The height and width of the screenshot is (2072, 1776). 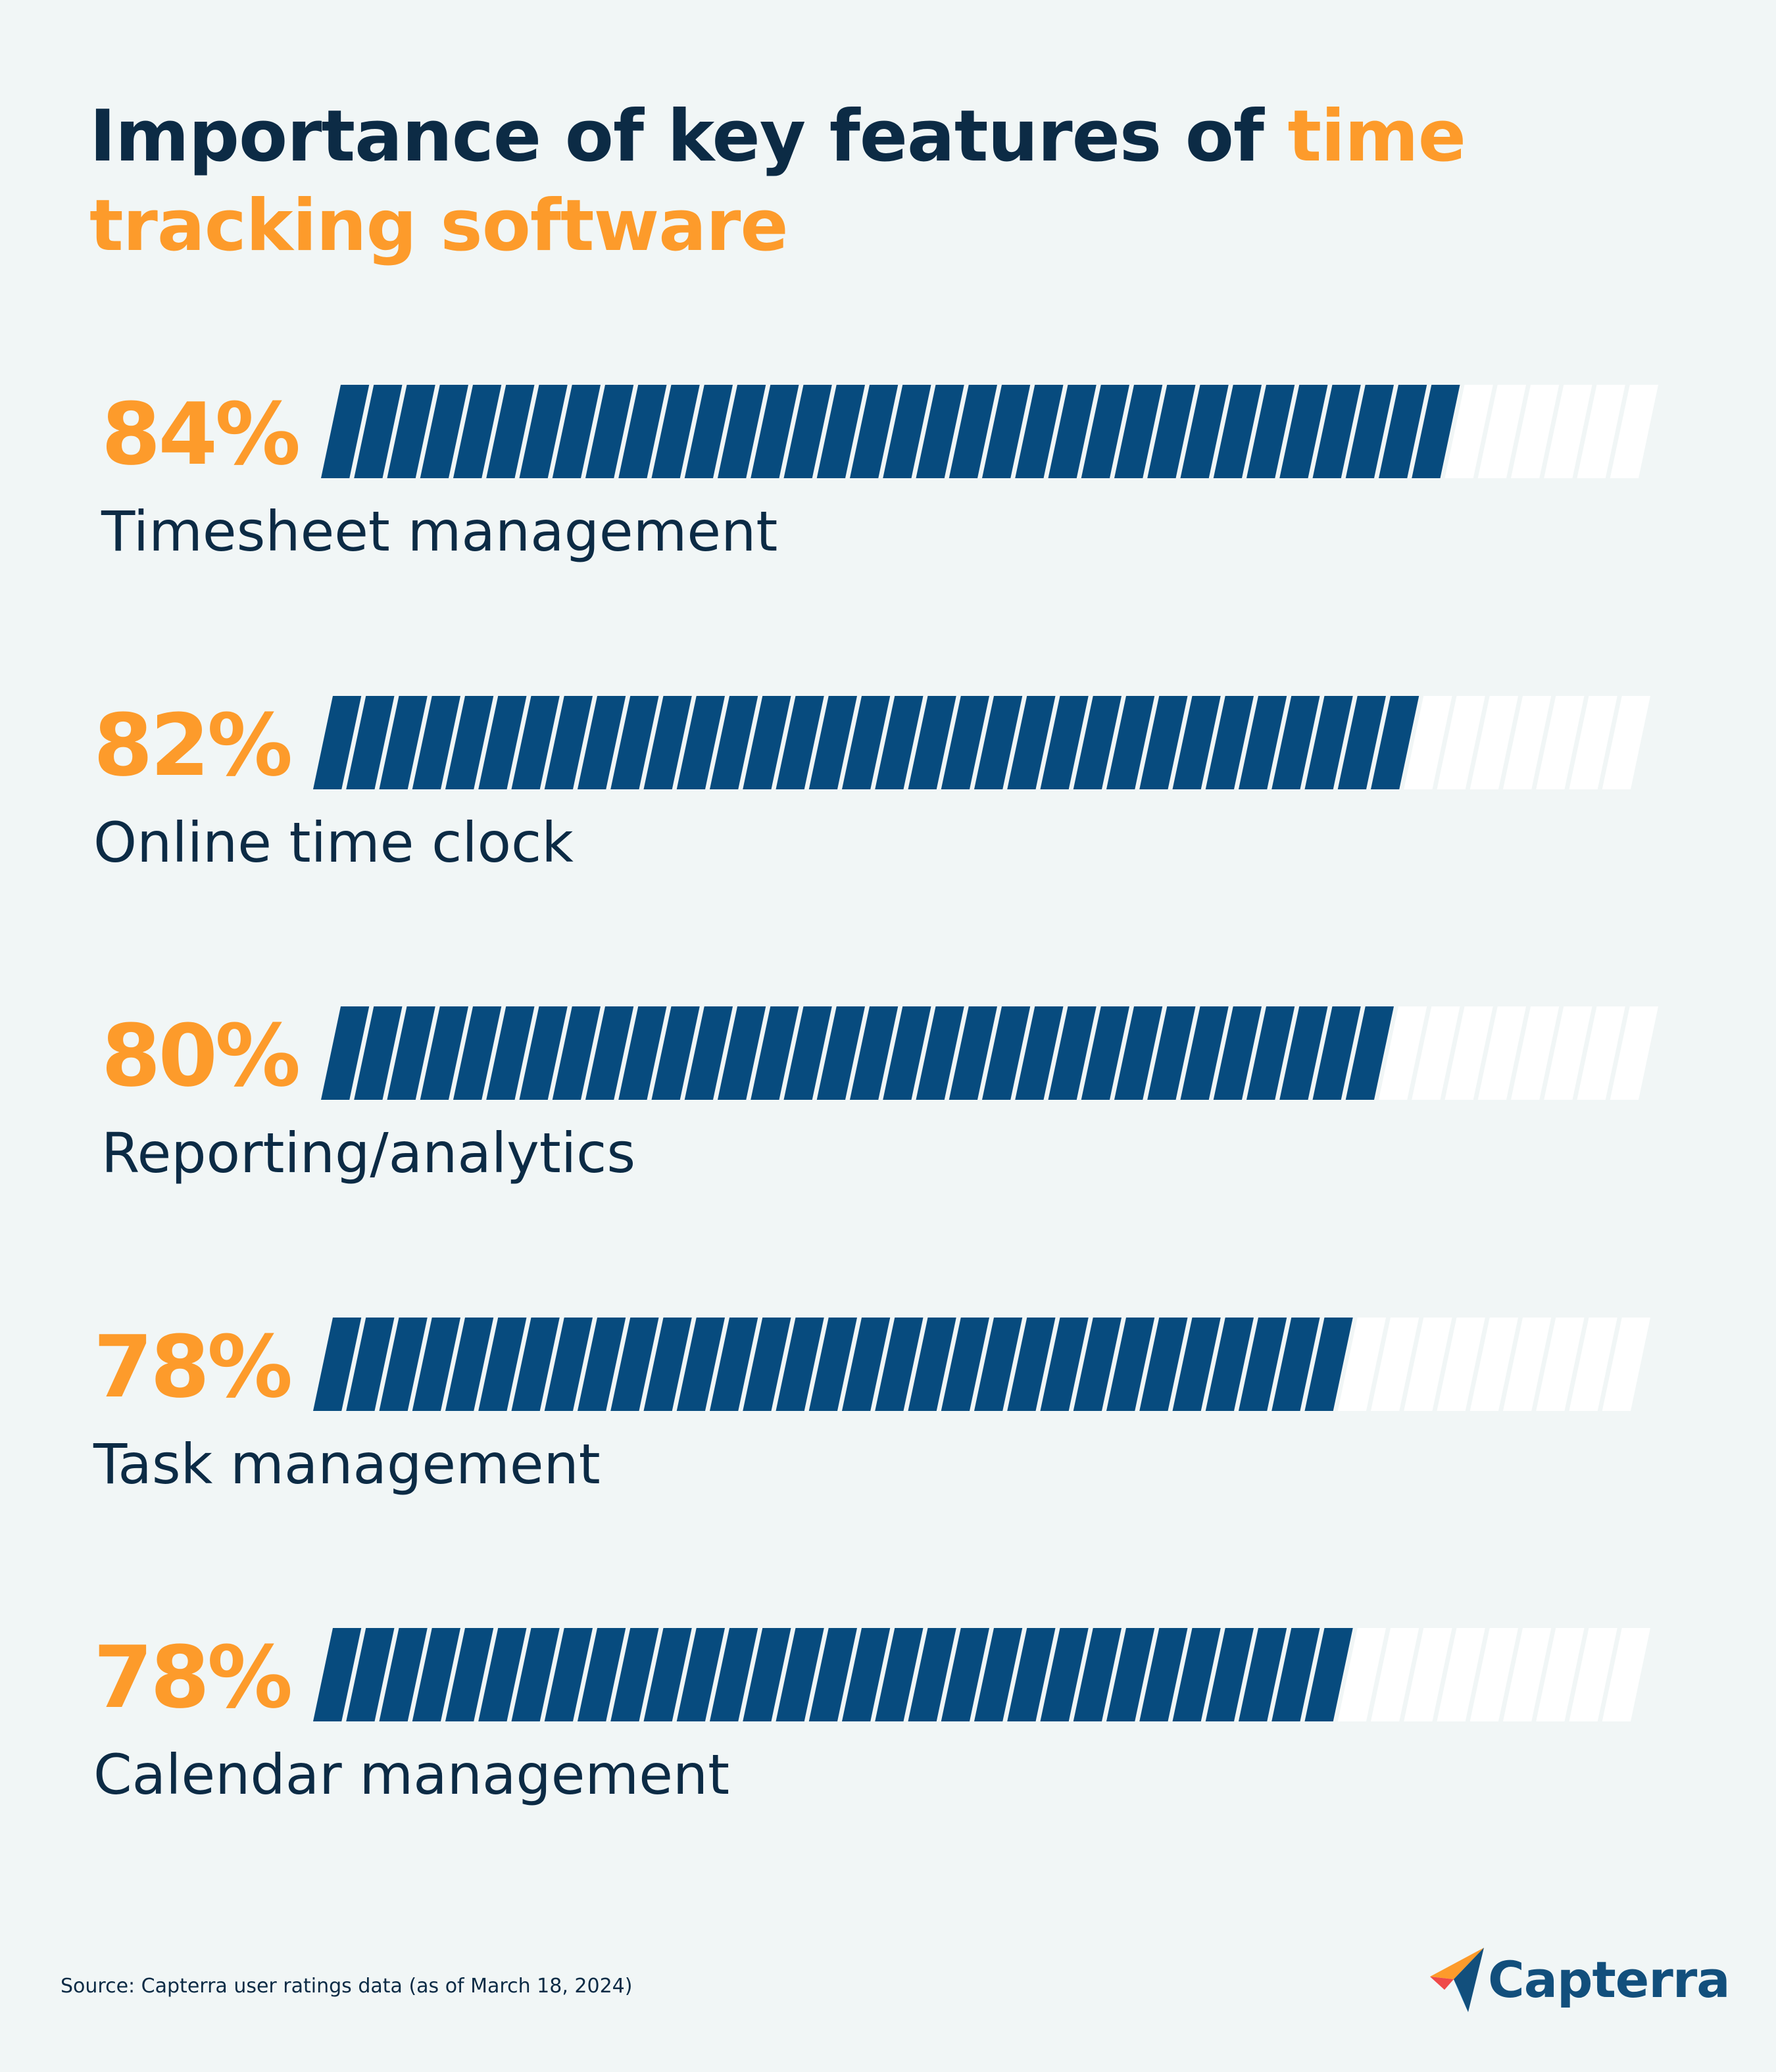 I want to click on value-label: 80%, so click(x=201, y=1056).